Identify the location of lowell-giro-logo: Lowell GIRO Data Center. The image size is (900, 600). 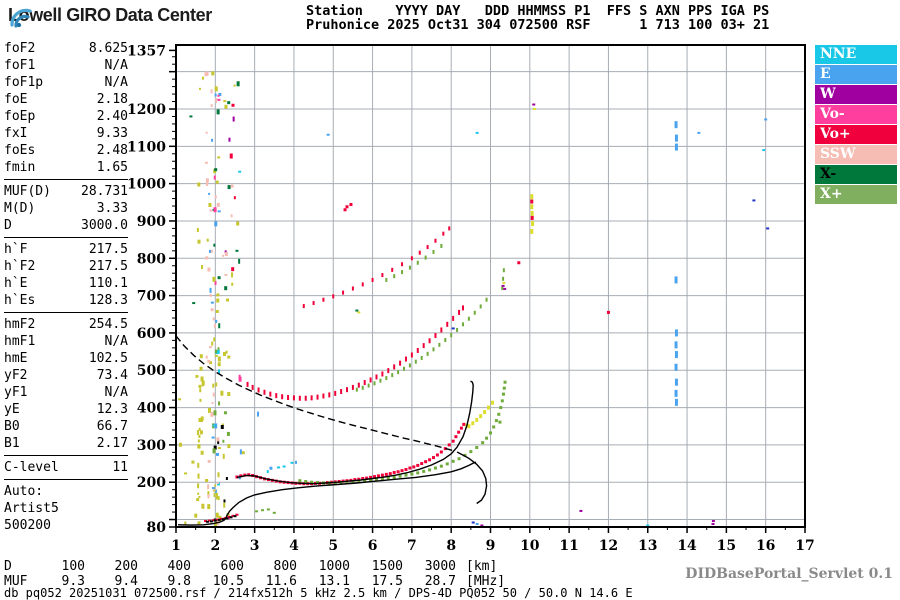
(110, 16).